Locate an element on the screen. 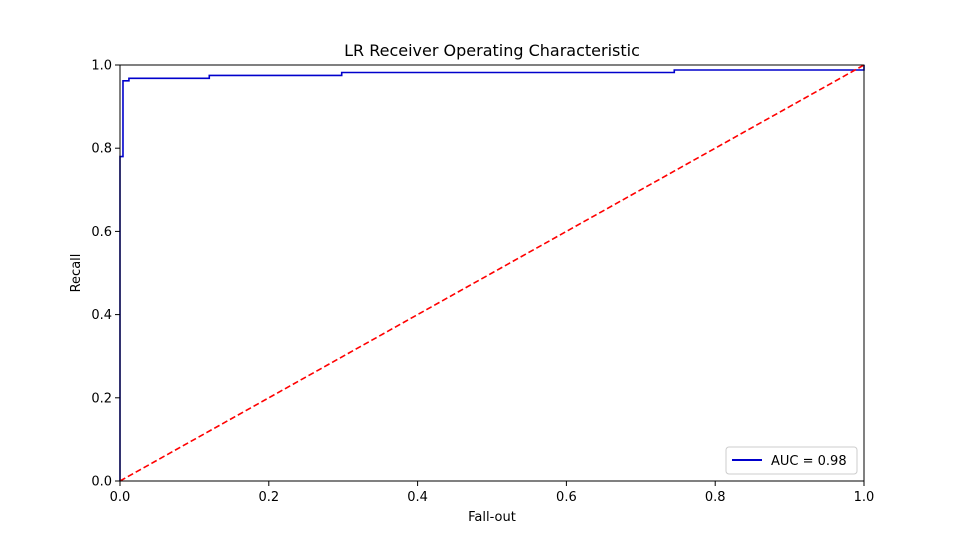  y-tick-label: 0.8 is located at coordinates (101, 149).